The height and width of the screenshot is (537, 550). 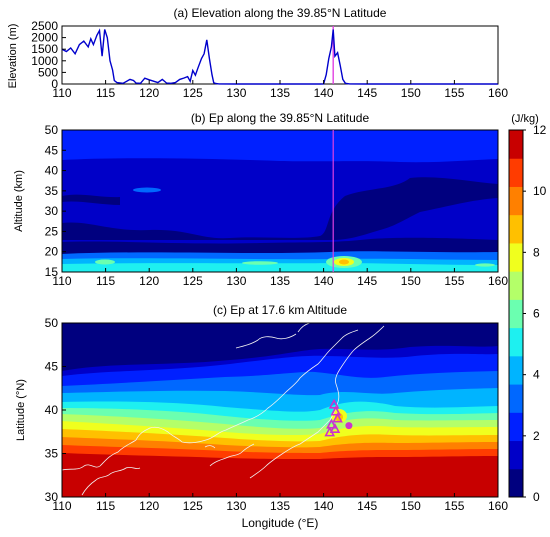 What do you see at coordinates (13, 56) in the screenshot?
I see `panel-a-y-label: Elevation (m)` at bounding box center [13, 56].